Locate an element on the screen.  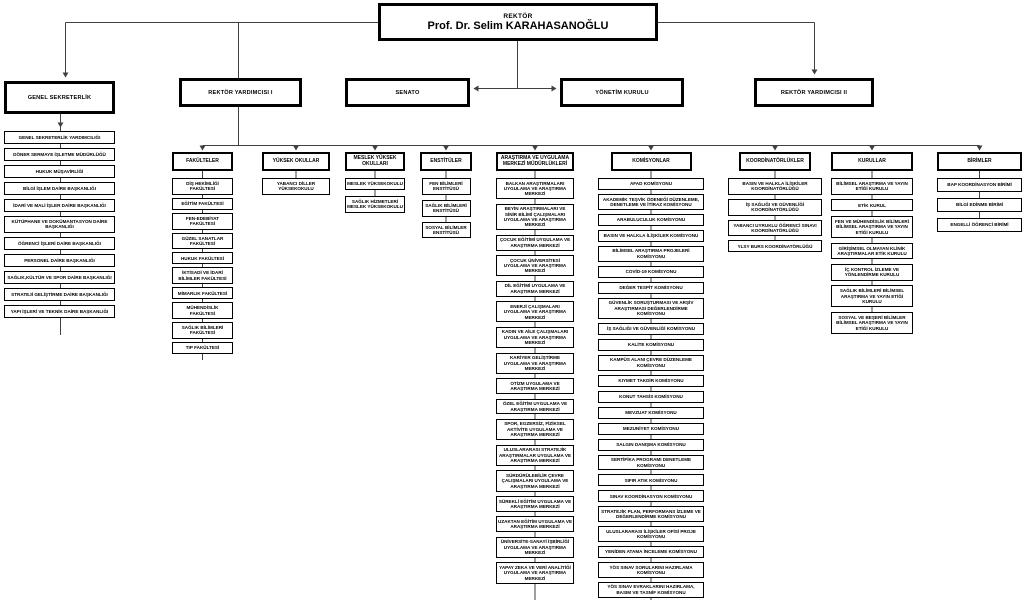
column-header: ENSTİTÜLER is located at coordinates (446, 161).